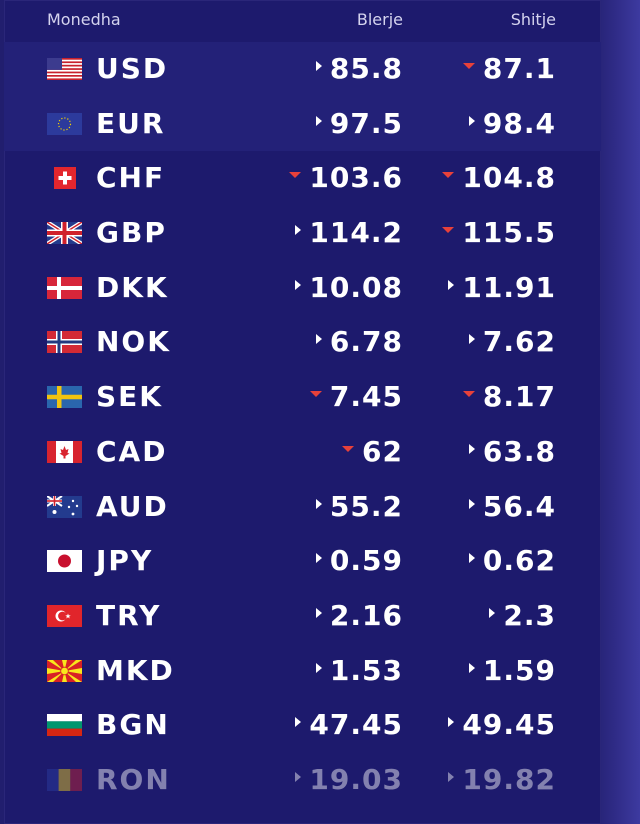 The height and width of the screenshot is (824, 640). Describe the element at coordinates (64, 725) in the screenshot. I see `bg-flag-icon` at that location.